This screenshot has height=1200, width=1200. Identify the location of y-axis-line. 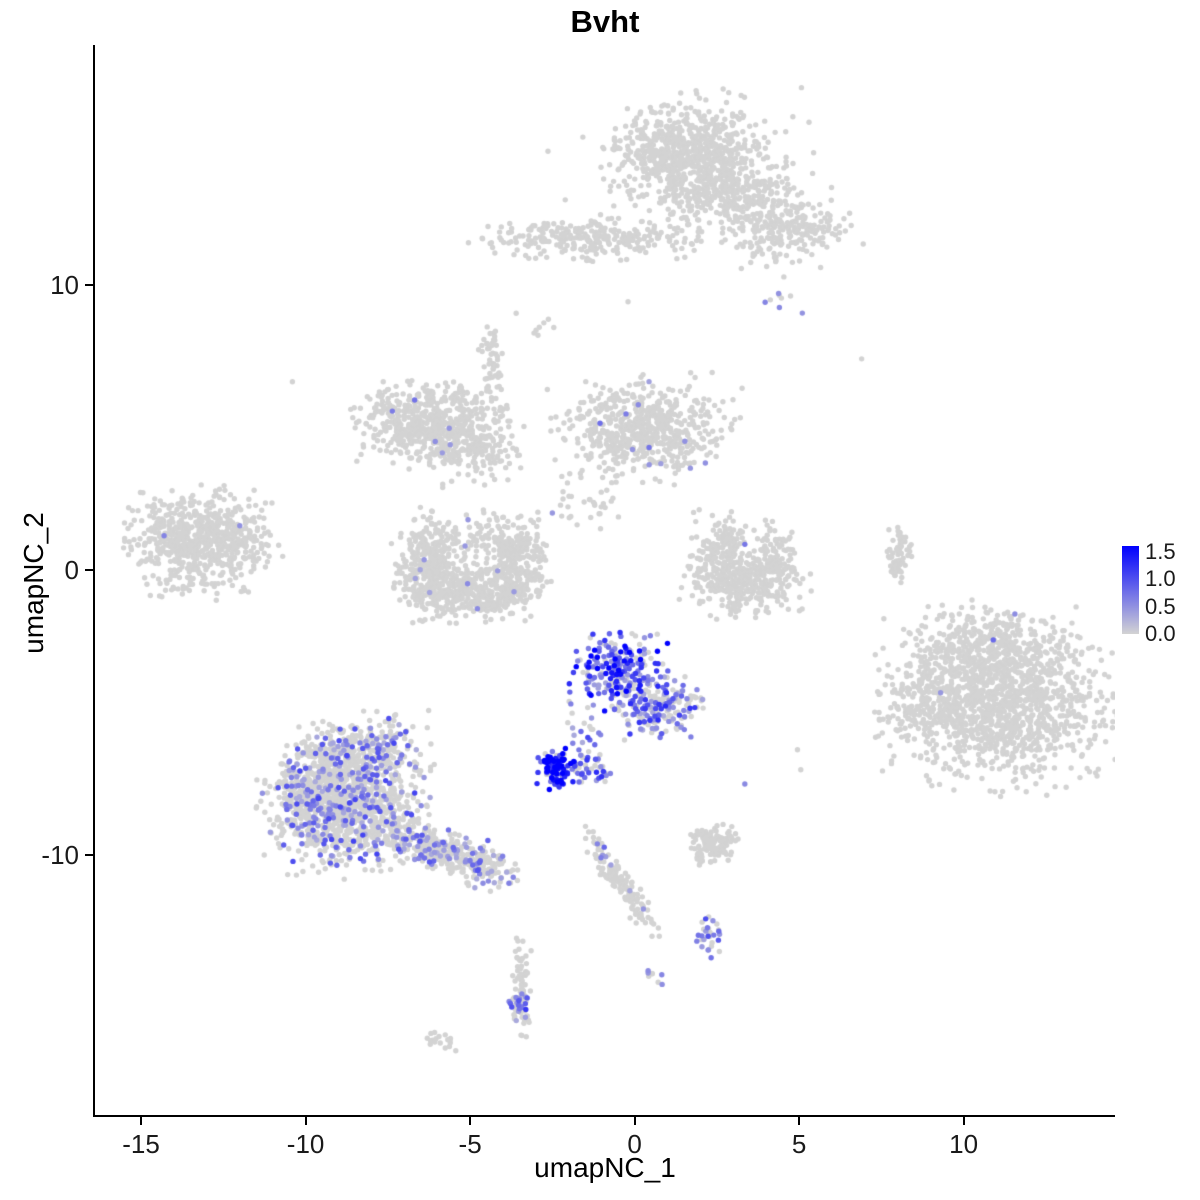
(94, 581).